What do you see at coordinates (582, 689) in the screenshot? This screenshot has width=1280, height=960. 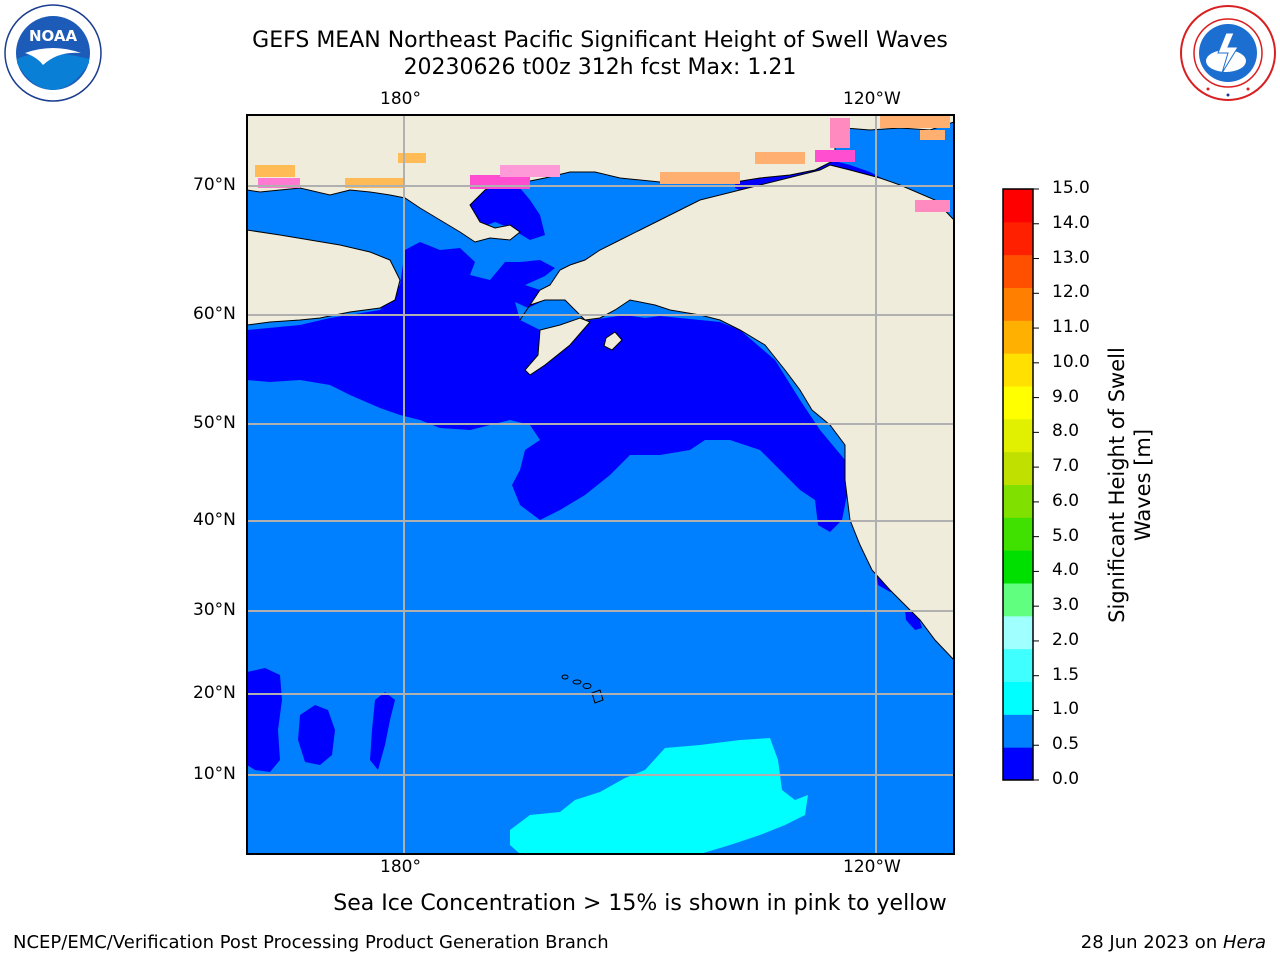 I see `hawaii-islands` at bounding box center [582, 689].